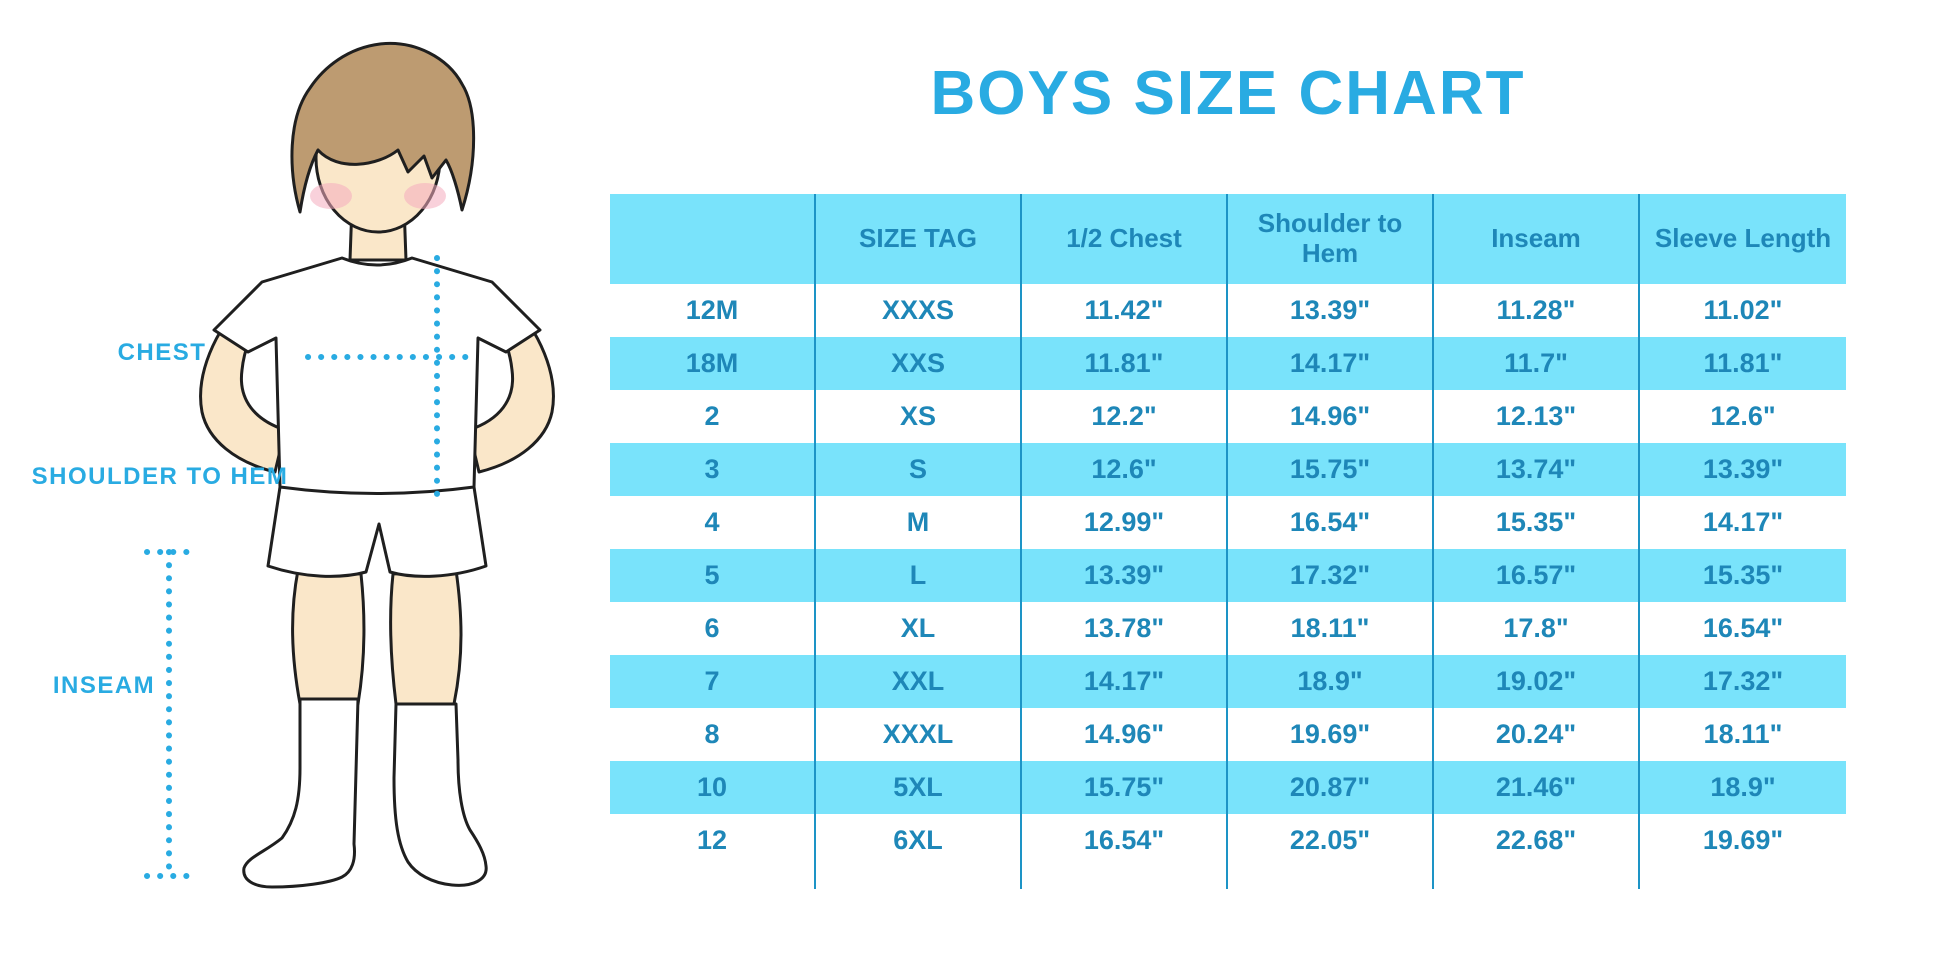  I want to click on table-cell: 4, so click(713, 522).